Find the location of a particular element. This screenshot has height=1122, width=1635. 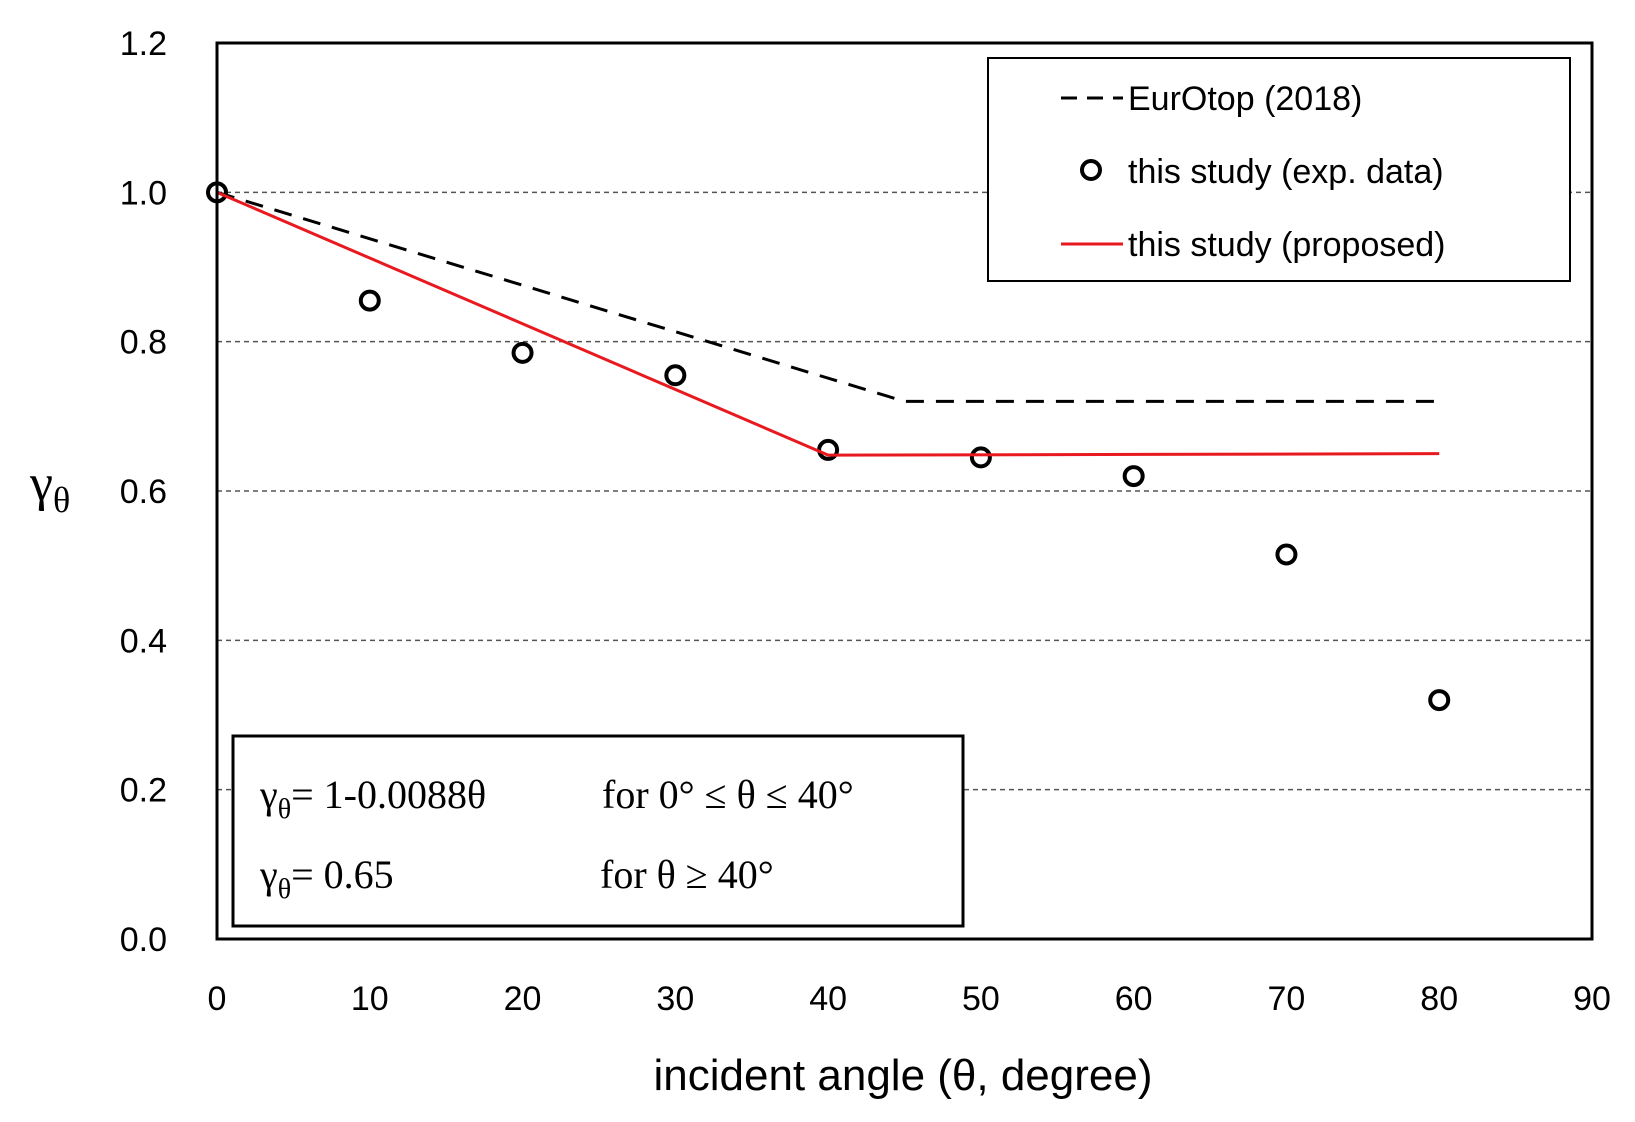

x-axis-title: incident angle (θ, degree) is located at coordinates (903, 1075).